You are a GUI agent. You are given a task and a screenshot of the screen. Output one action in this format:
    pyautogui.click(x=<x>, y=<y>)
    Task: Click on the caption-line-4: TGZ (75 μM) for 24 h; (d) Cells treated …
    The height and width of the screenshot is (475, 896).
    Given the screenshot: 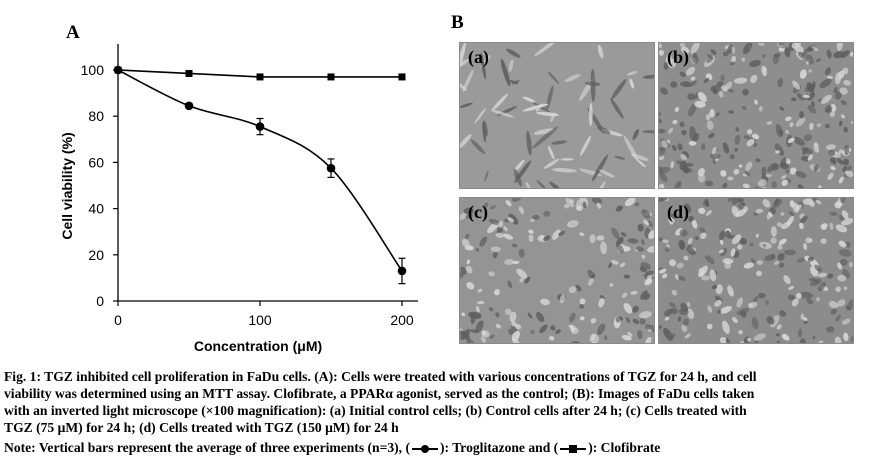 What is the action you would take?
    pyautogui.click(x=201, y=427)
    